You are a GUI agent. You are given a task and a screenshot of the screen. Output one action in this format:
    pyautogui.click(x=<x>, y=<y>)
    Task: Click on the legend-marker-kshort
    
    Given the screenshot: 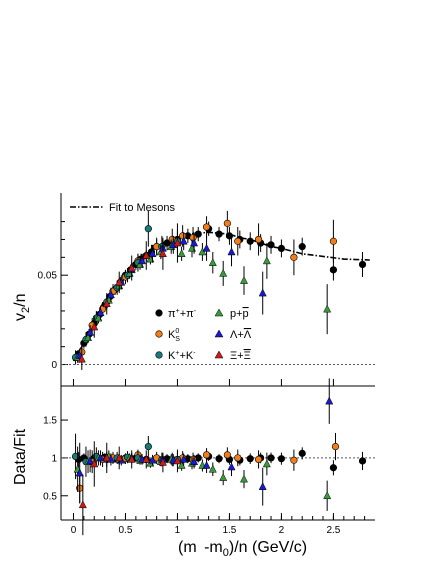 What is the action you would take?
    pyautogui.click(x=159, y=334)
    